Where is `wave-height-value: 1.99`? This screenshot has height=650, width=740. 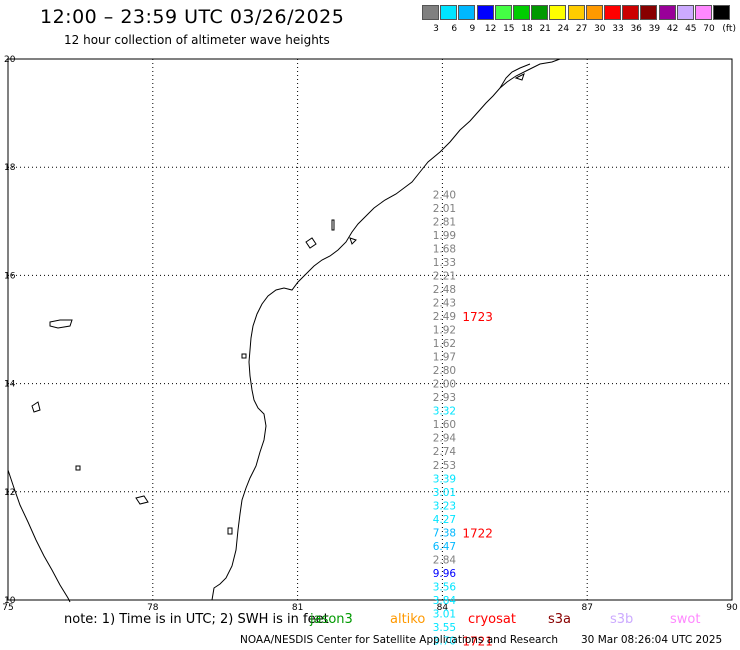
wave-height-value: 1.99 is located at coordinates (444, 236).